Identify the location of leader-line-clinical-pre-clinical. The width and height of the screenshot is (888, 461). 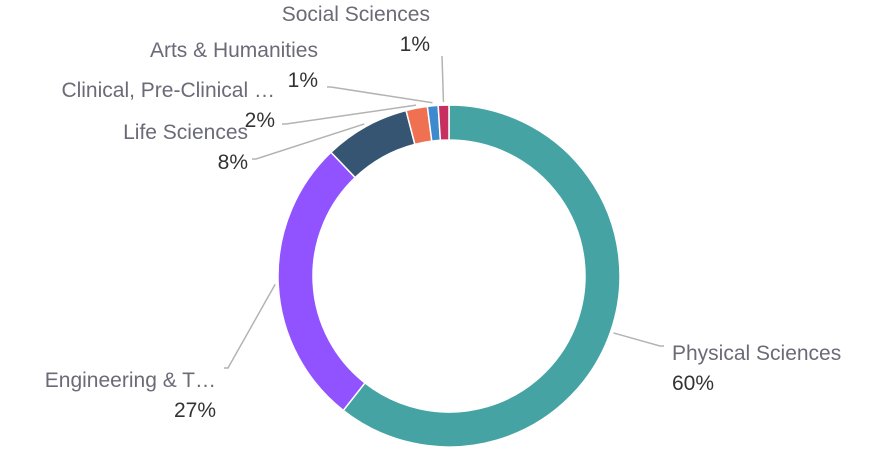
(349, 114).